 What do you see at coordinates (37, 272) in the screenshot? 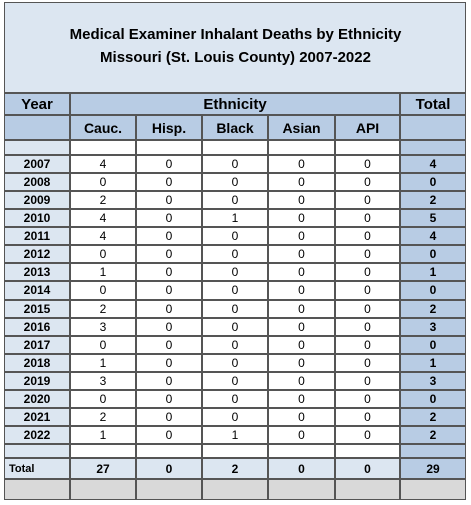
I see `table-cell: 2013` at bounding box center [37, 272].